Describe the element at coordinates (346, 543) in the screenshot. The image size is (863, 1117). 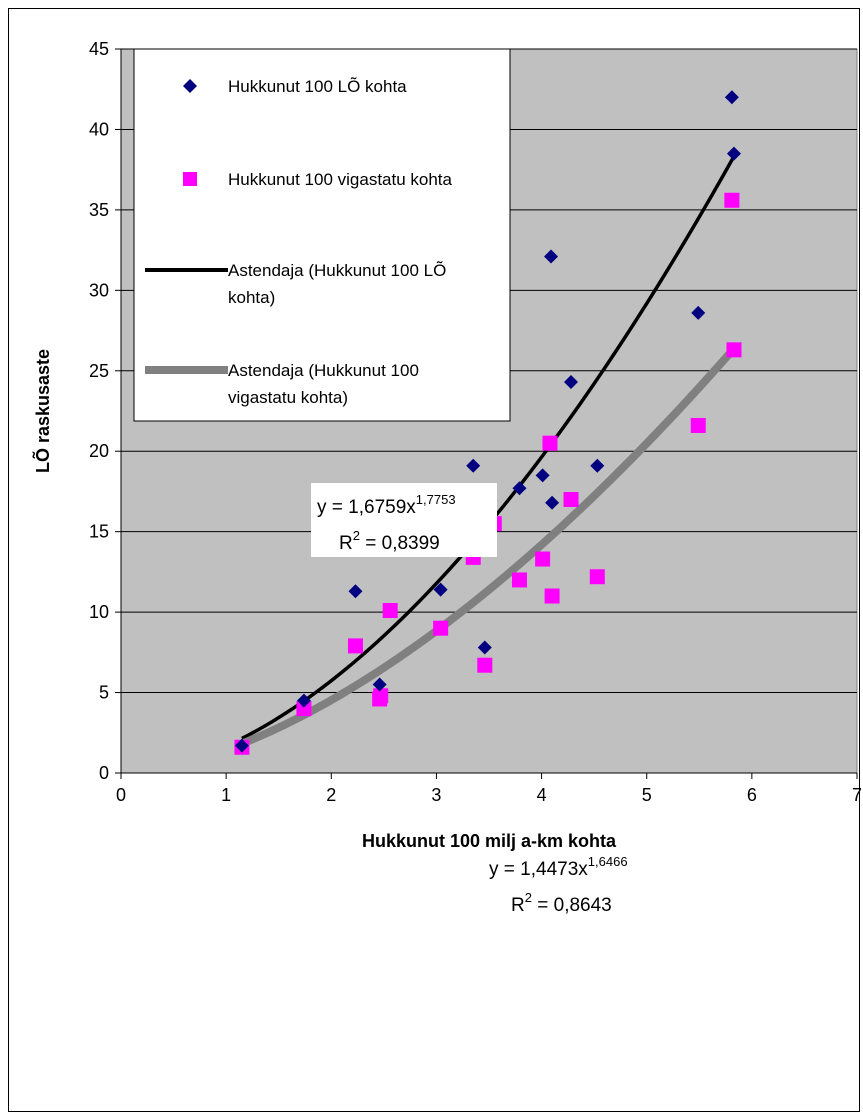
I see `r2-lo-prefix: R` at that location.